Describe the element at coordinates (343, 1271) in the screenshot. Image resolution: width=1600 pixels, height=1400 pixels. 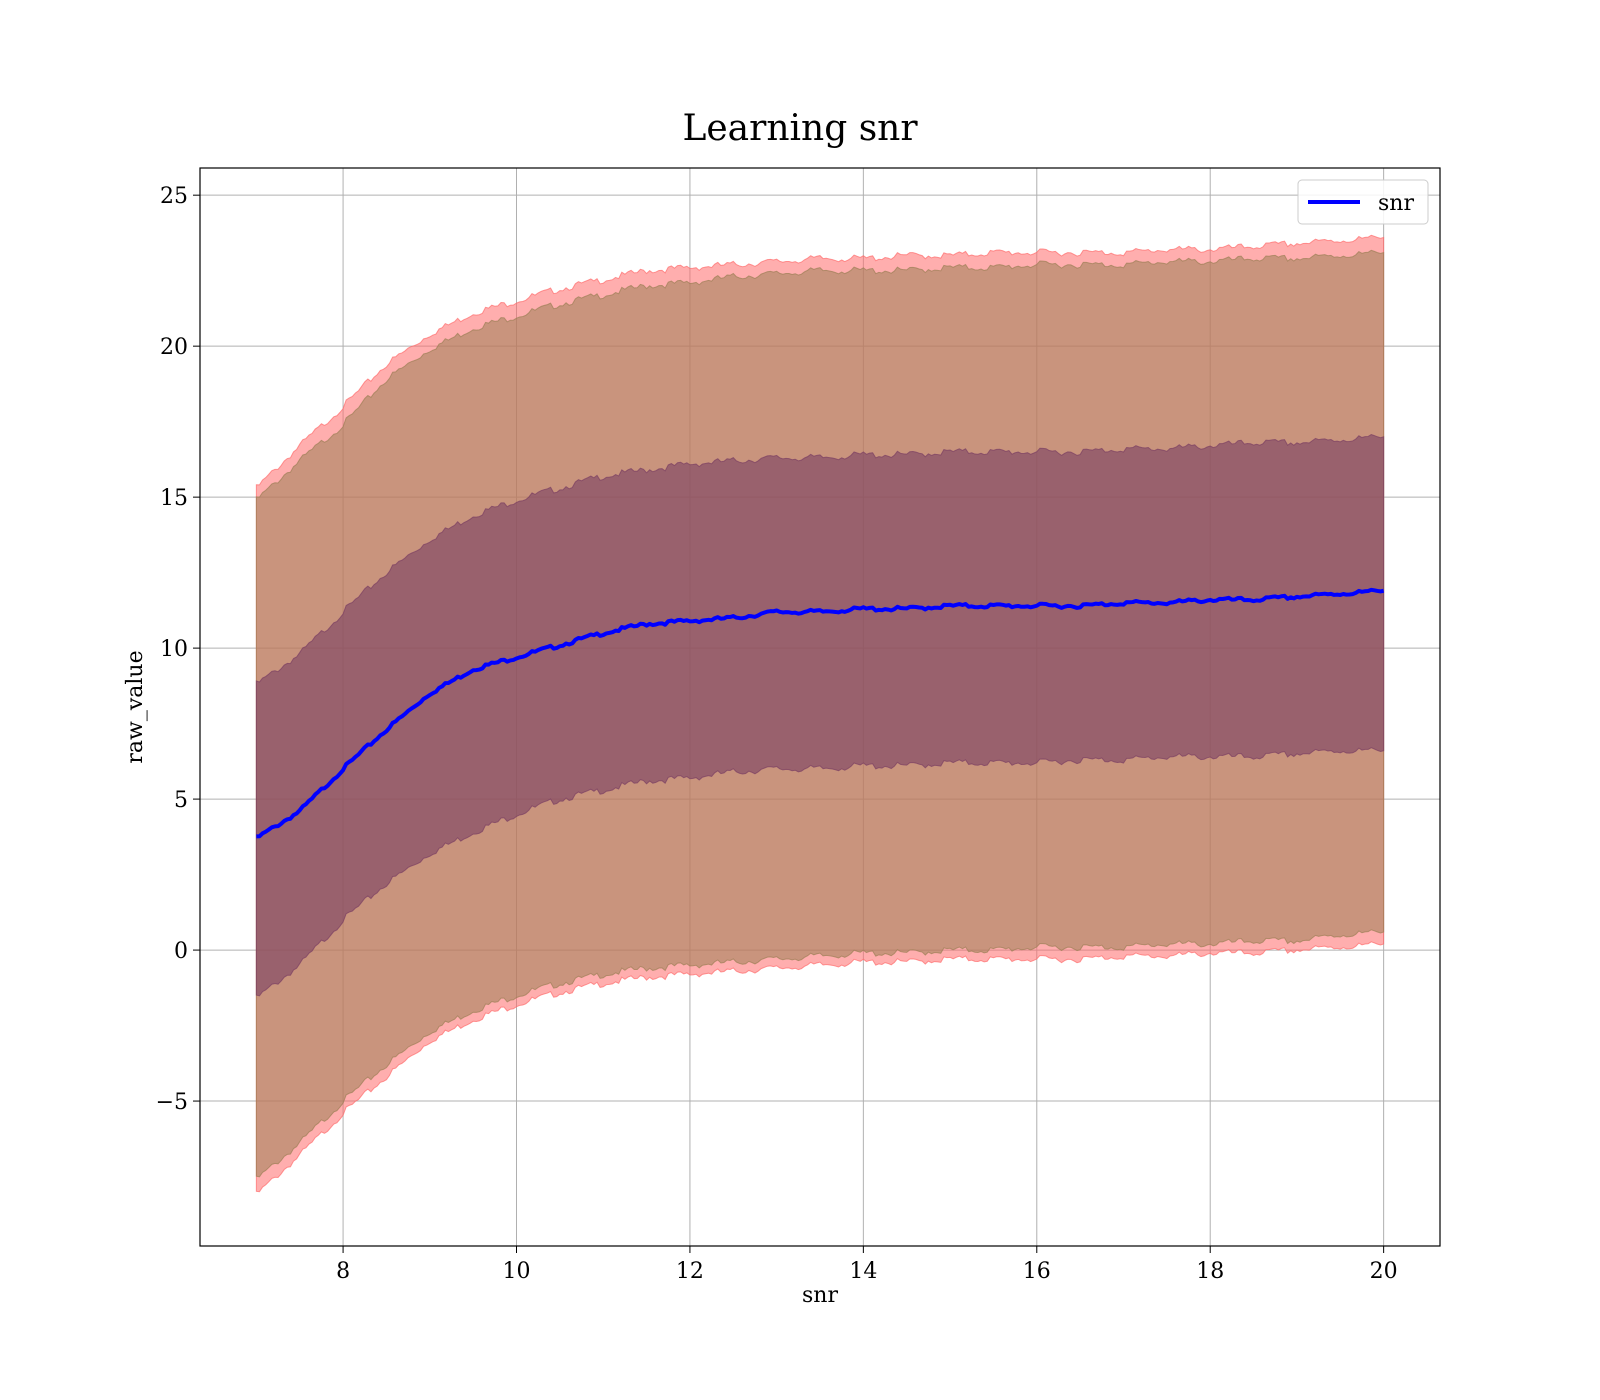
I see `x-tick-label: 8` at that location.